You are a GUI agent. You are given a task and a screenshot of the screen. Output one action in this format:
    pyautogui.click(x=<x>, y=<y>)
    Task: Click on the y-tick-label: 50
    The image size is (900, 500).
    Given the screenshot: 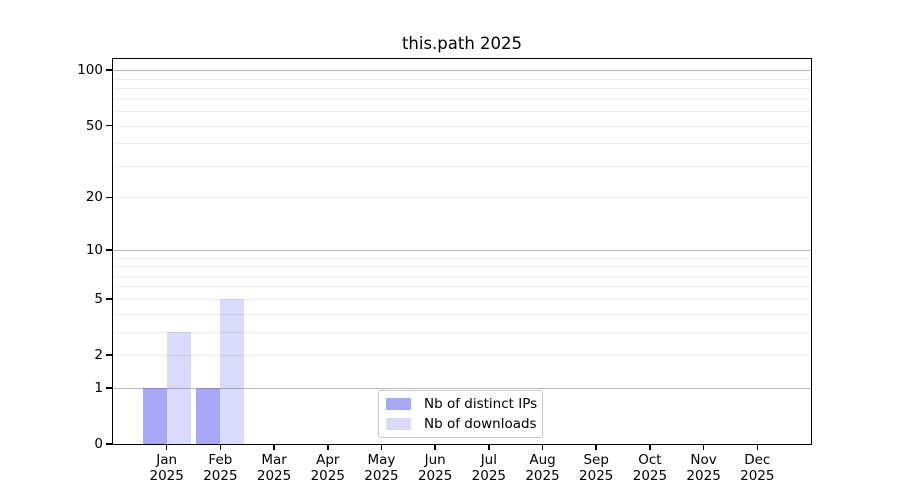 What is the action you would take?
    pyautogui.click(x=94, y=125)
    